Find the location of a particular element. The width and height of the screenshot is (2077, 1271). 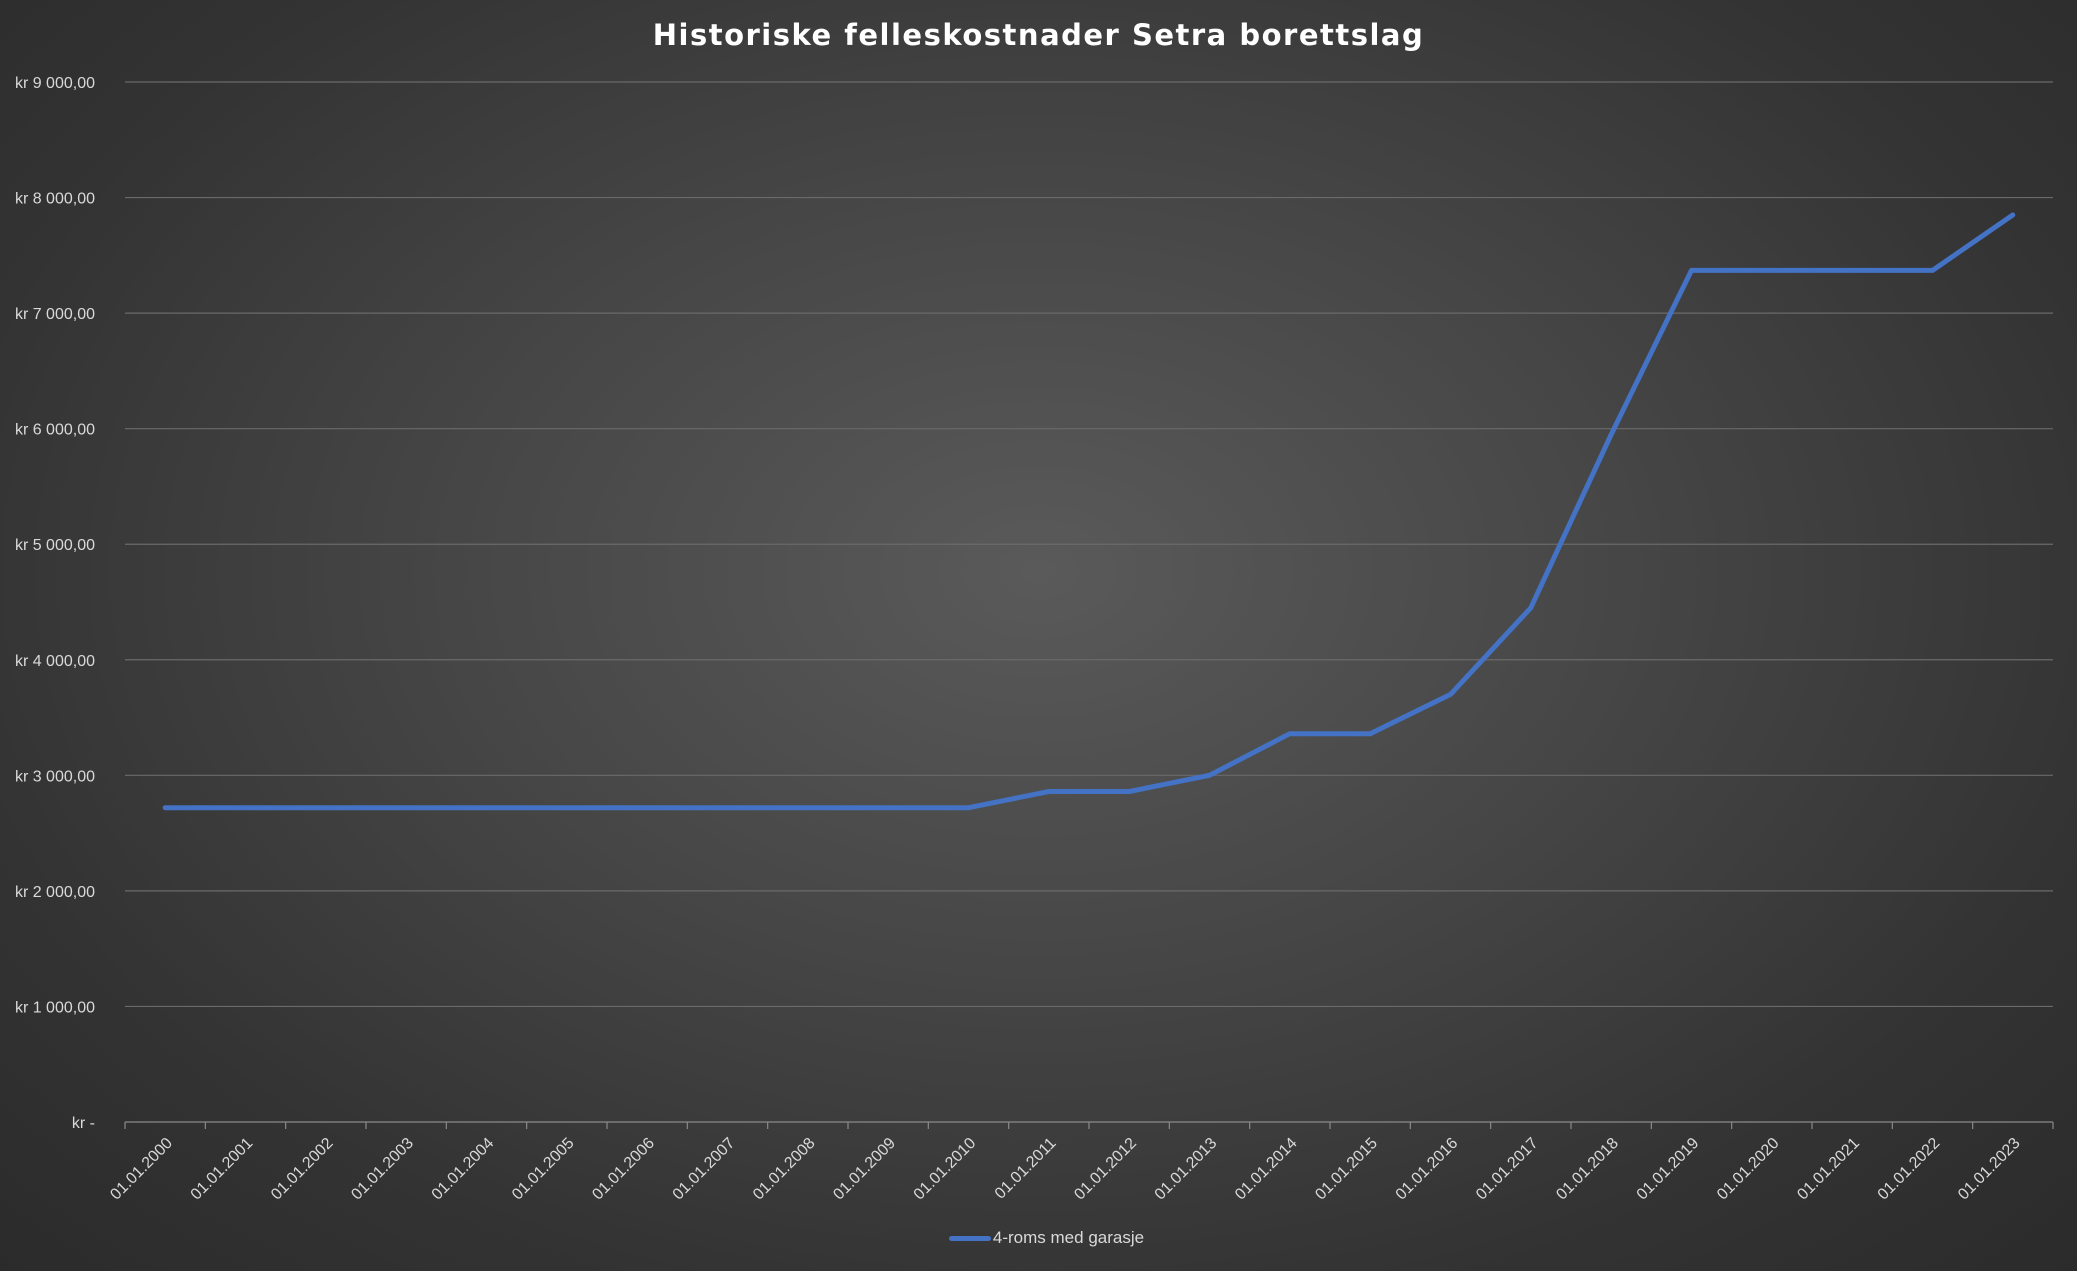

legend-label: 4-roms med garasje is located at coordinates (1068, 1237).